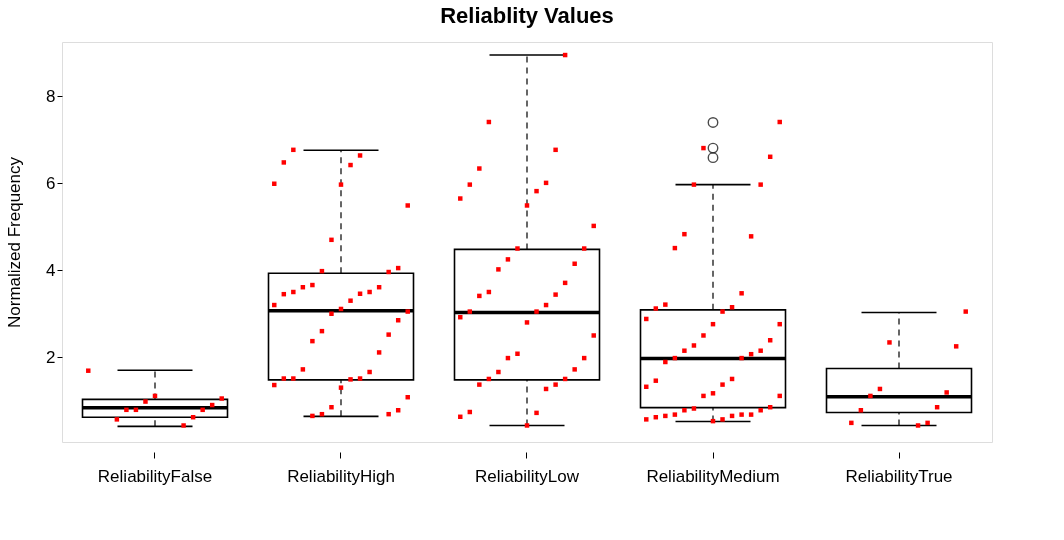  I want to click on x-tick-label: ReliabilityMedium, so click(713, 476).